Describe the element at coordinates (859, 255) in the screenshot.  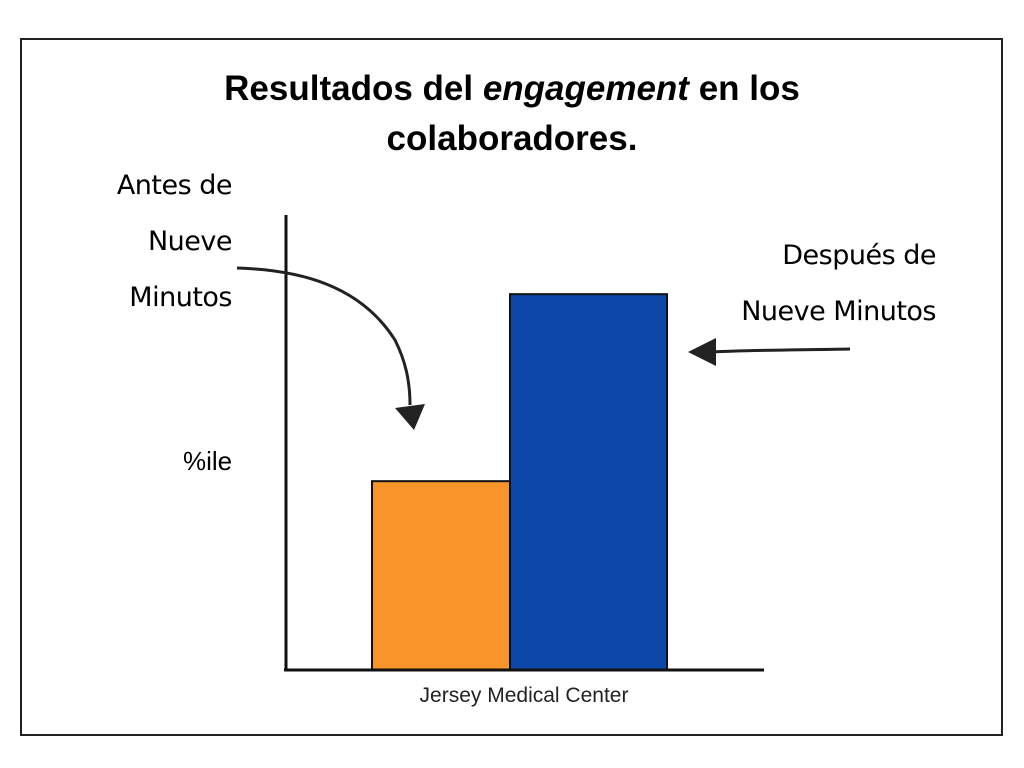
I see `annotation-after-1: Después de` at that location.